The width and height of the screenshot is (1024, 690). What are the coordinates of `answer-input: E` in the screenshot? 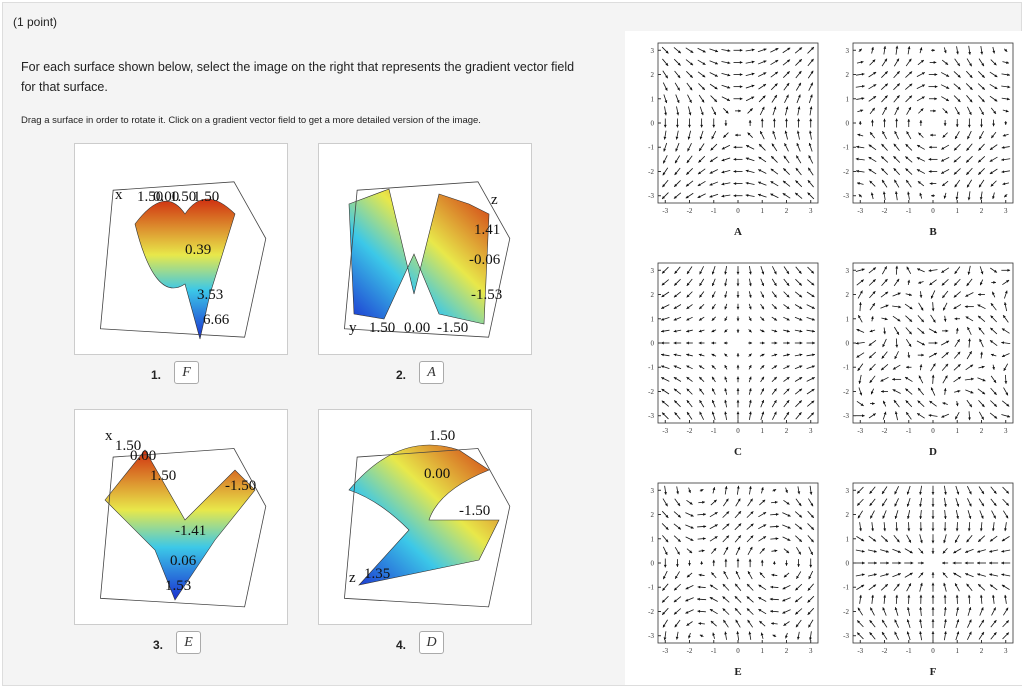 It's located at (188, 642).